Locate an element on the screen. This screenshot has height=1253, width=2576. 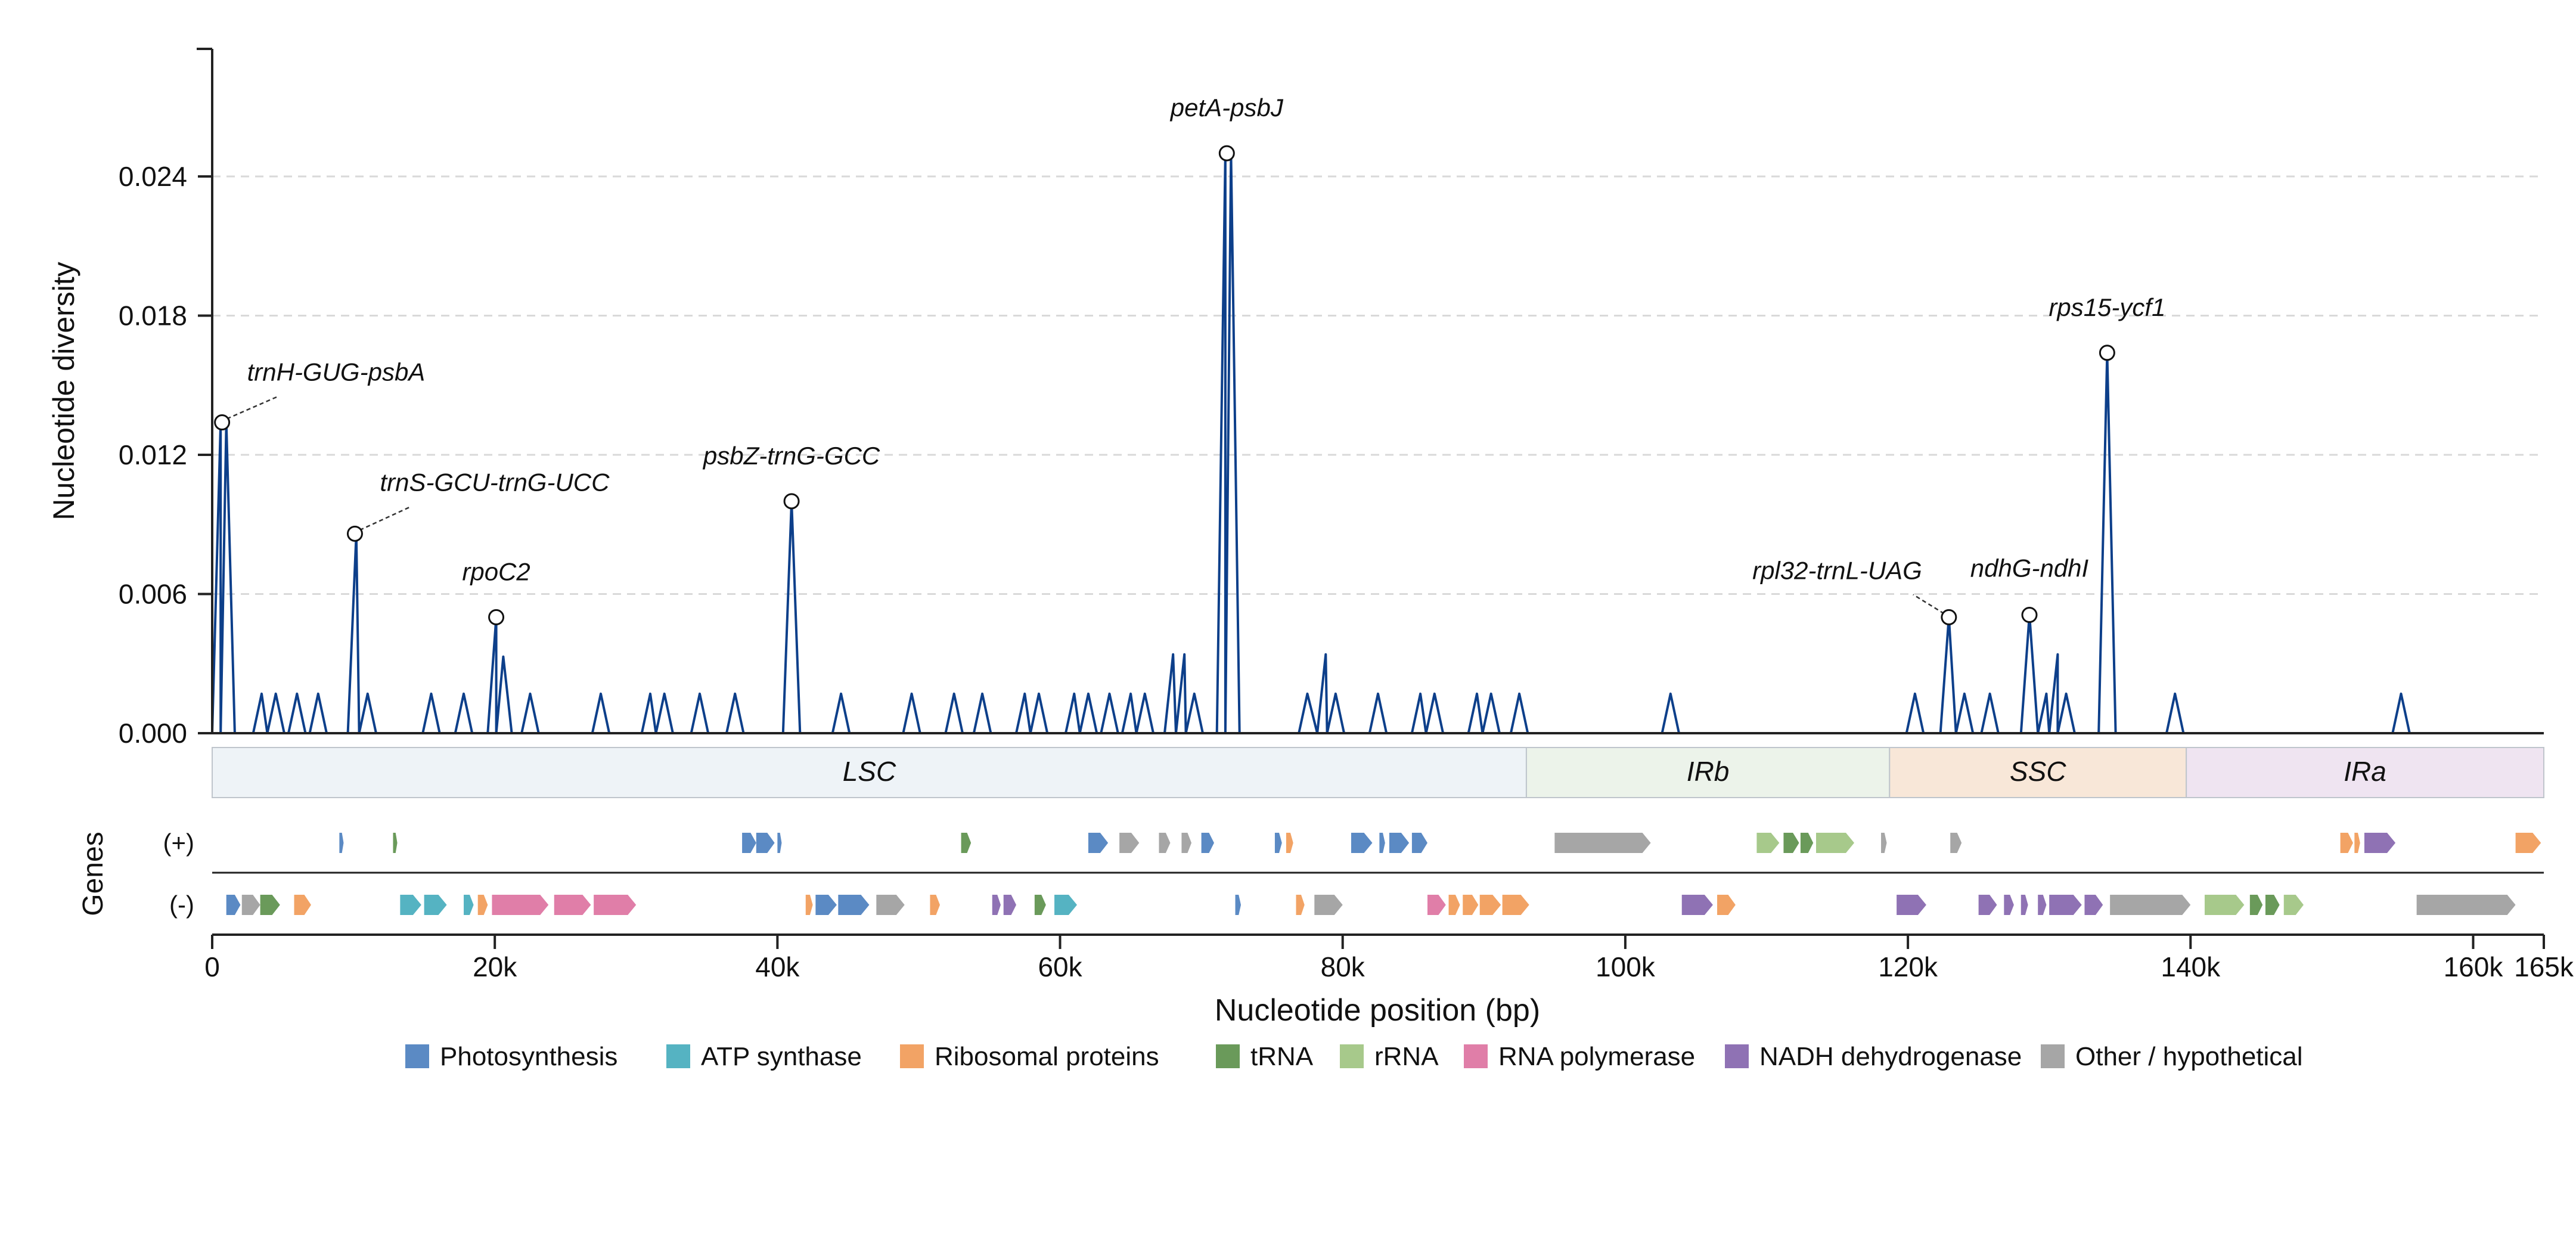
region-label-ira: IRa is located at coordinates (2365, 771).